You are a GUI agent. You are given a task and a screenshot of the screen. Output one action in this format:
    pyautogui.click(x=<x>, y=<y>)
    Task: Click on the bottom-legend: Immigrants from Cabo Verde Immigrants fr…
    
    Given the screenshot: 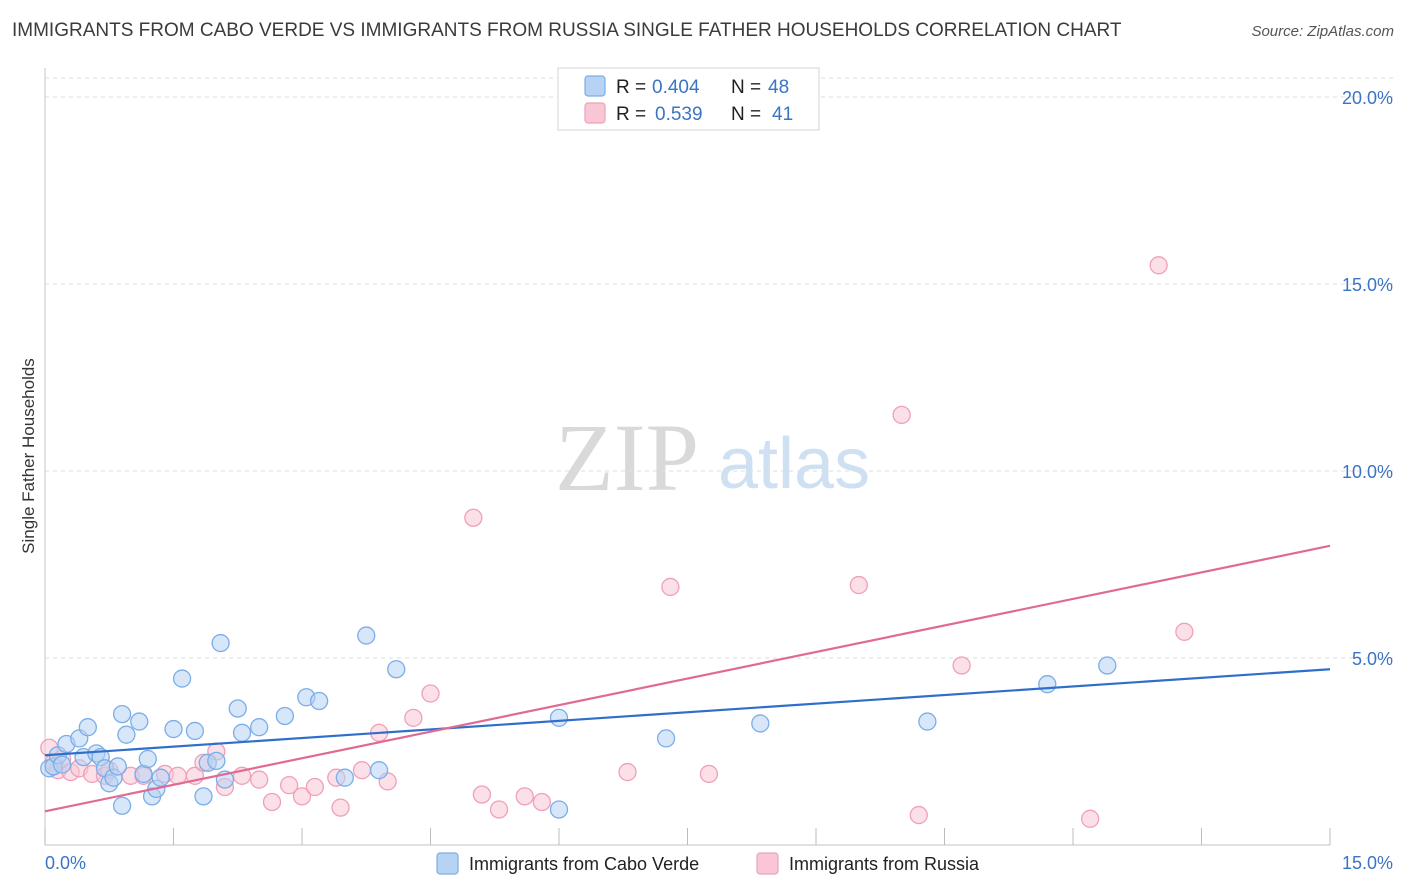 What is the action you would take?
    pyautogui.click(x=708, y=863)
    